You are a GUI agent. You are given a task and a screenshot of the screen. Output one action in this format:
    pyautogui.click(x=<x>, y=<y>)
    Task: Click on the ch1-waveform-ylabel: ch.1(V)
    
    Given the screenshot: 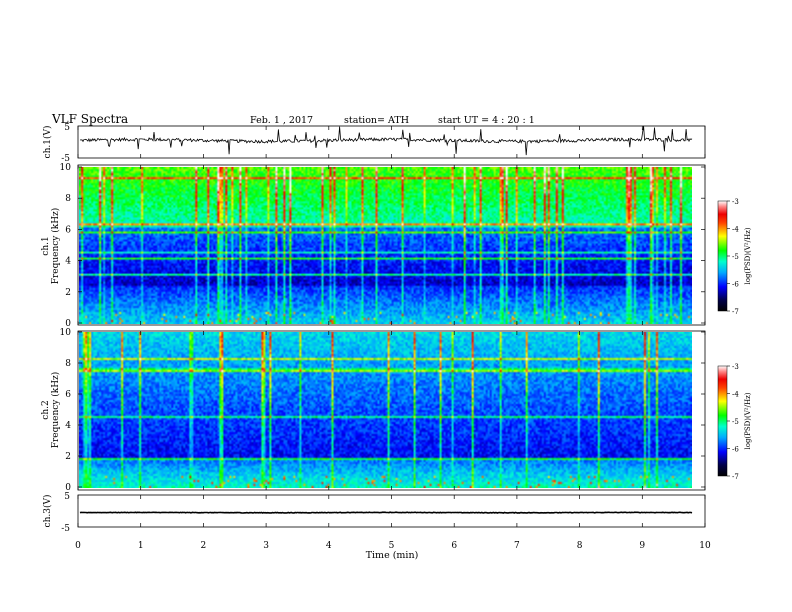 What is the action you would take?
    pyautogui.click(x=47, y=142)
    